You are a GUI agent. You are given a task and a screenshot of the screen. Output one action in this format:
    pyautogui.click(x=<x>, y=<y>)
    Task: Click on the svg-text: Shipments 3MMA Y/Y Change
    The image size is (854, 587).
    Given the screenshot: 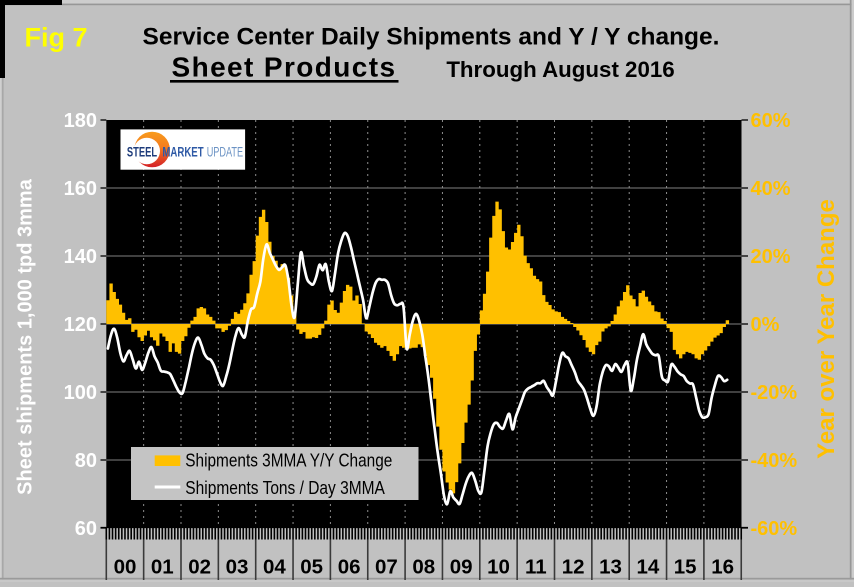 What is the action you would take?
    pyautogui.click(x=288, y=461)
    